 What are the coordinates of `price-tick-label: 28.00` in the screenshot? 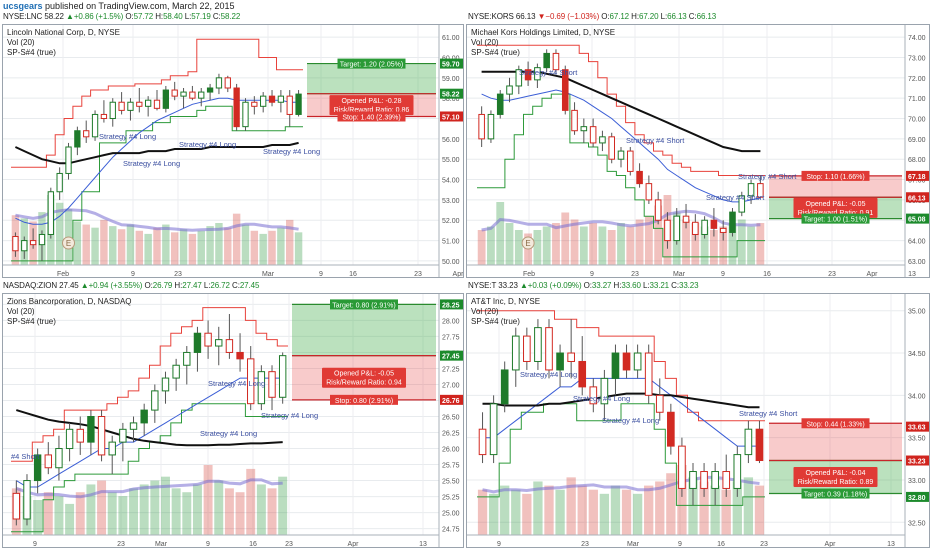 It's located at (451, 321).